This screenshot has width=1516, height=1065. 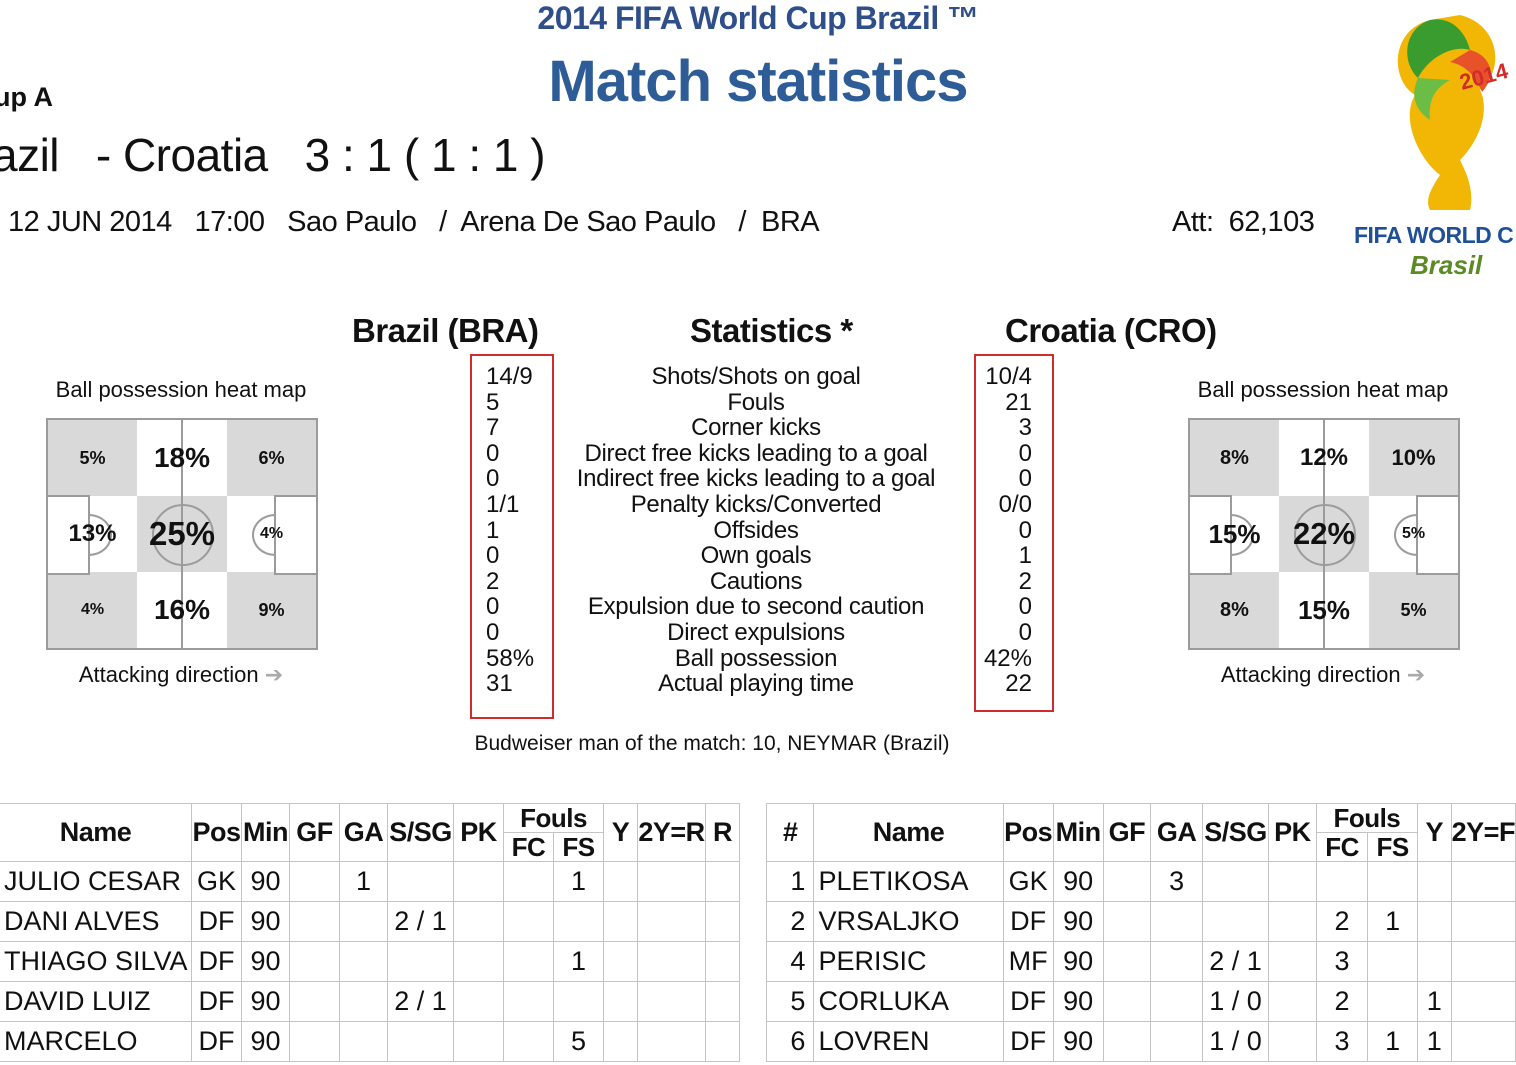 I want to click on heatmap-cell: 9%, so click(x=271, y=610).